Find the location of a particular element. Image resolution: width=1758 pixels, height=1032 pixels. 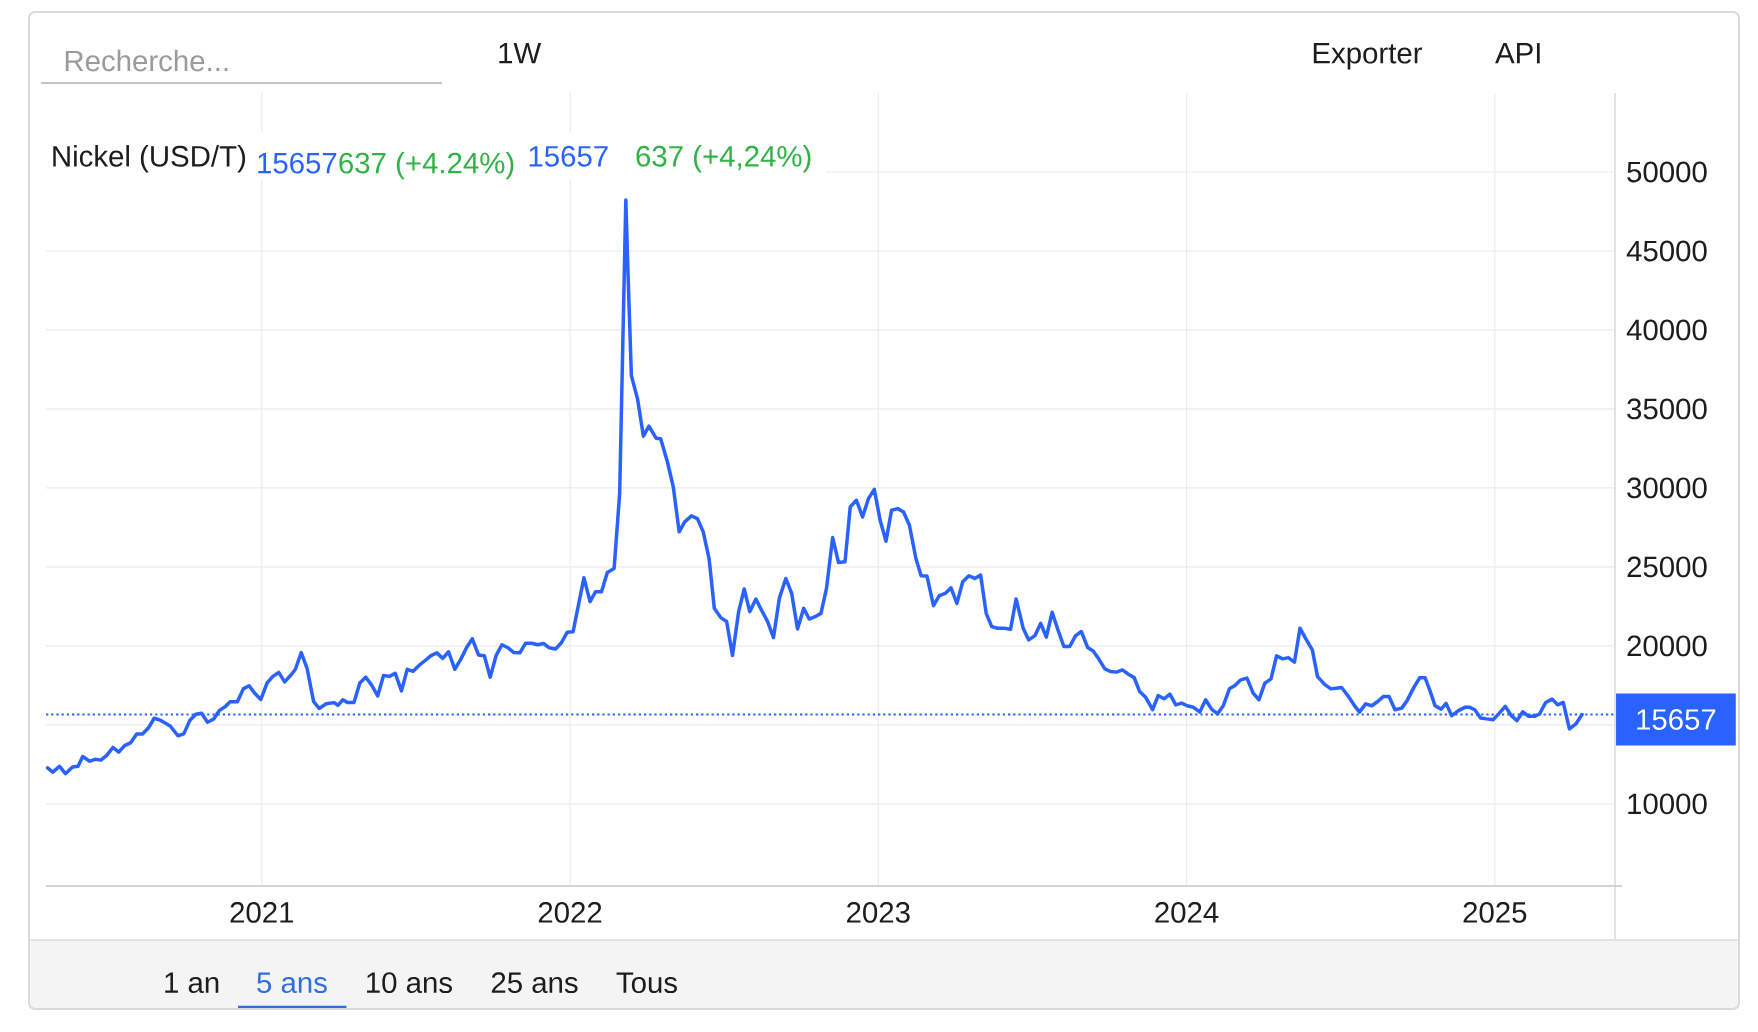

y-tick-label: 40000 is located at coordinates (1666, 330).